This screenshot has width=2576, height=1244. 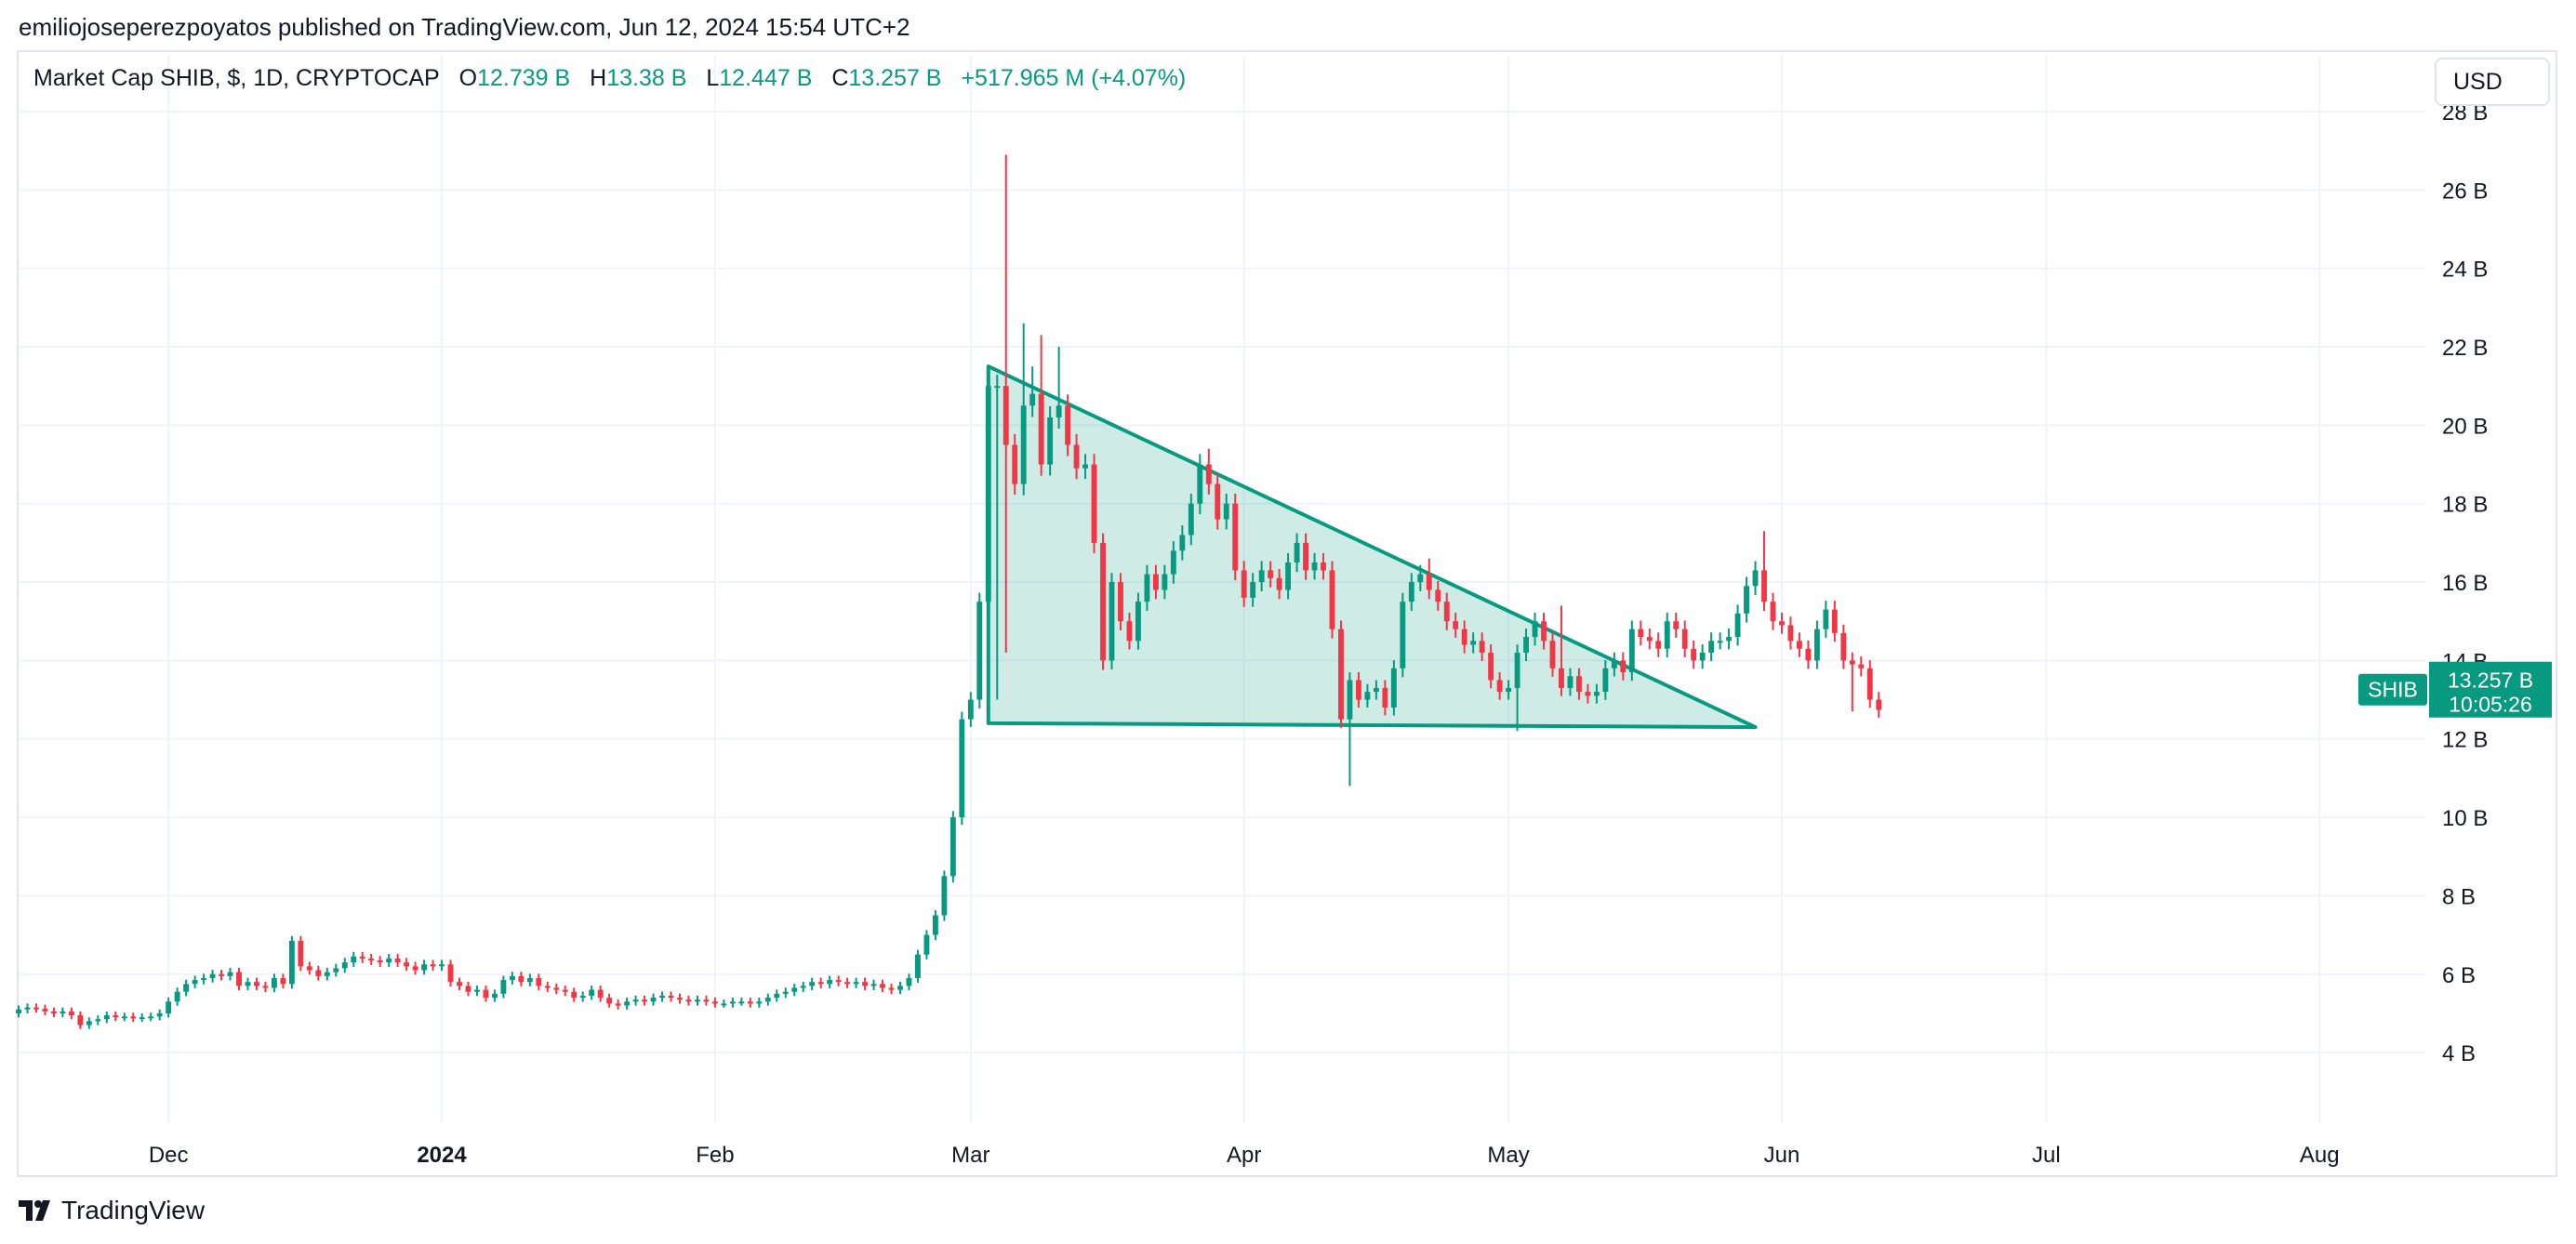 What do you see at coordinates (236, 78) in the screenshot?
I see `symbol-name: Market Cap SHIB, $, 1D, CRYPTOCAP` at bounding box center [236, 78].